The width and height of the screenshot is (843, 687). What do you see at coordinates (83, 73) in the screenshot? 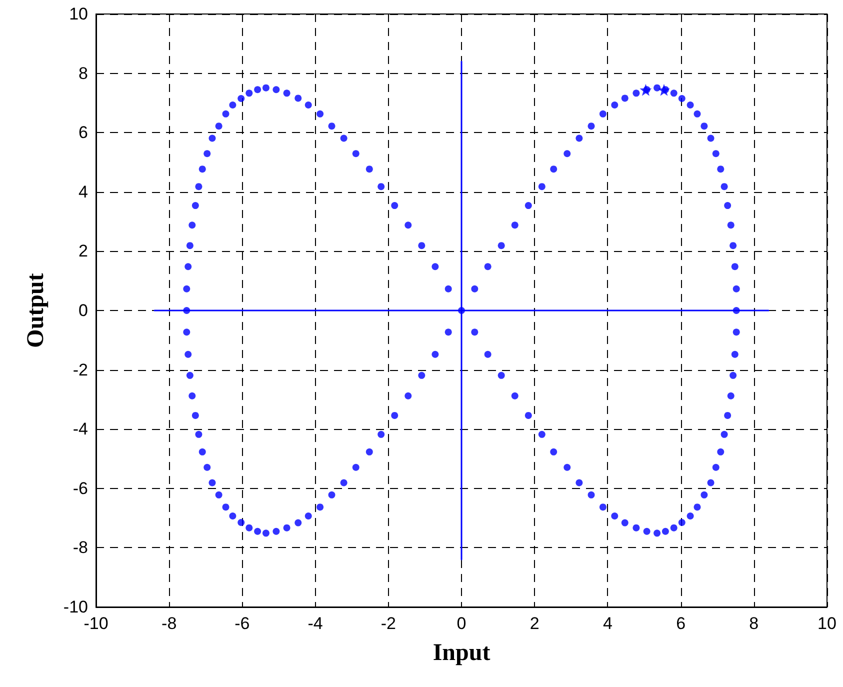
I see `y-tick-label: 8` at bounding box center [83, 73].